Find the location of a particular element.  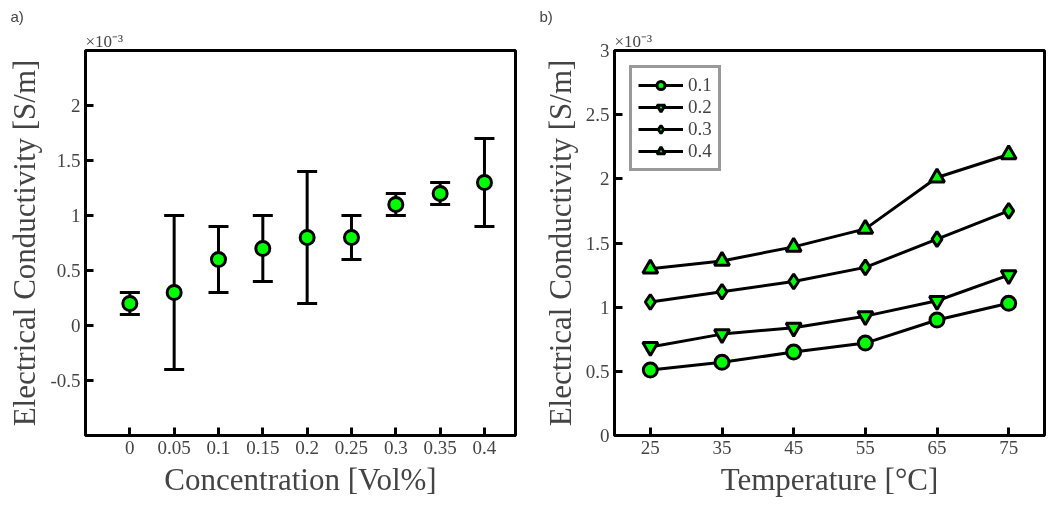

legend-label: 0.2 is located at coordinates (700, 107).